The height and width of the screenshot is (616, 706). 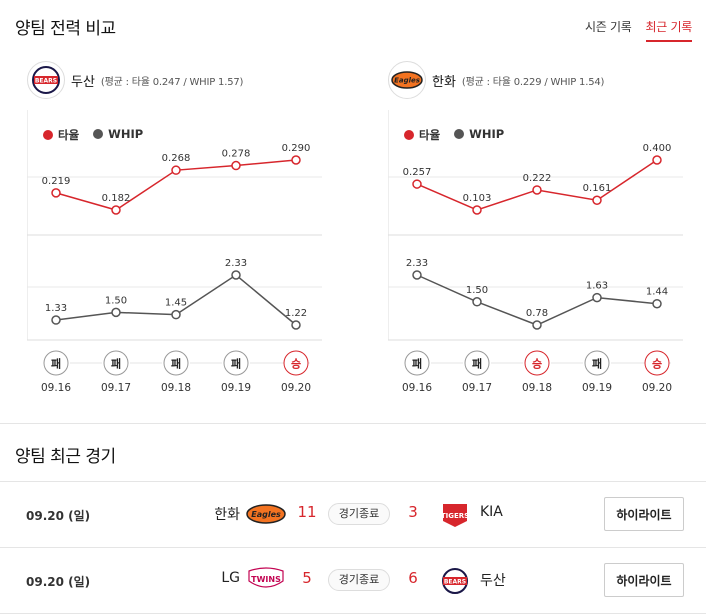 What do you see at coordinates (477, 198) in the screenshot?
I see `avg-data-label: 0.103` at bounding box center [477, 198].